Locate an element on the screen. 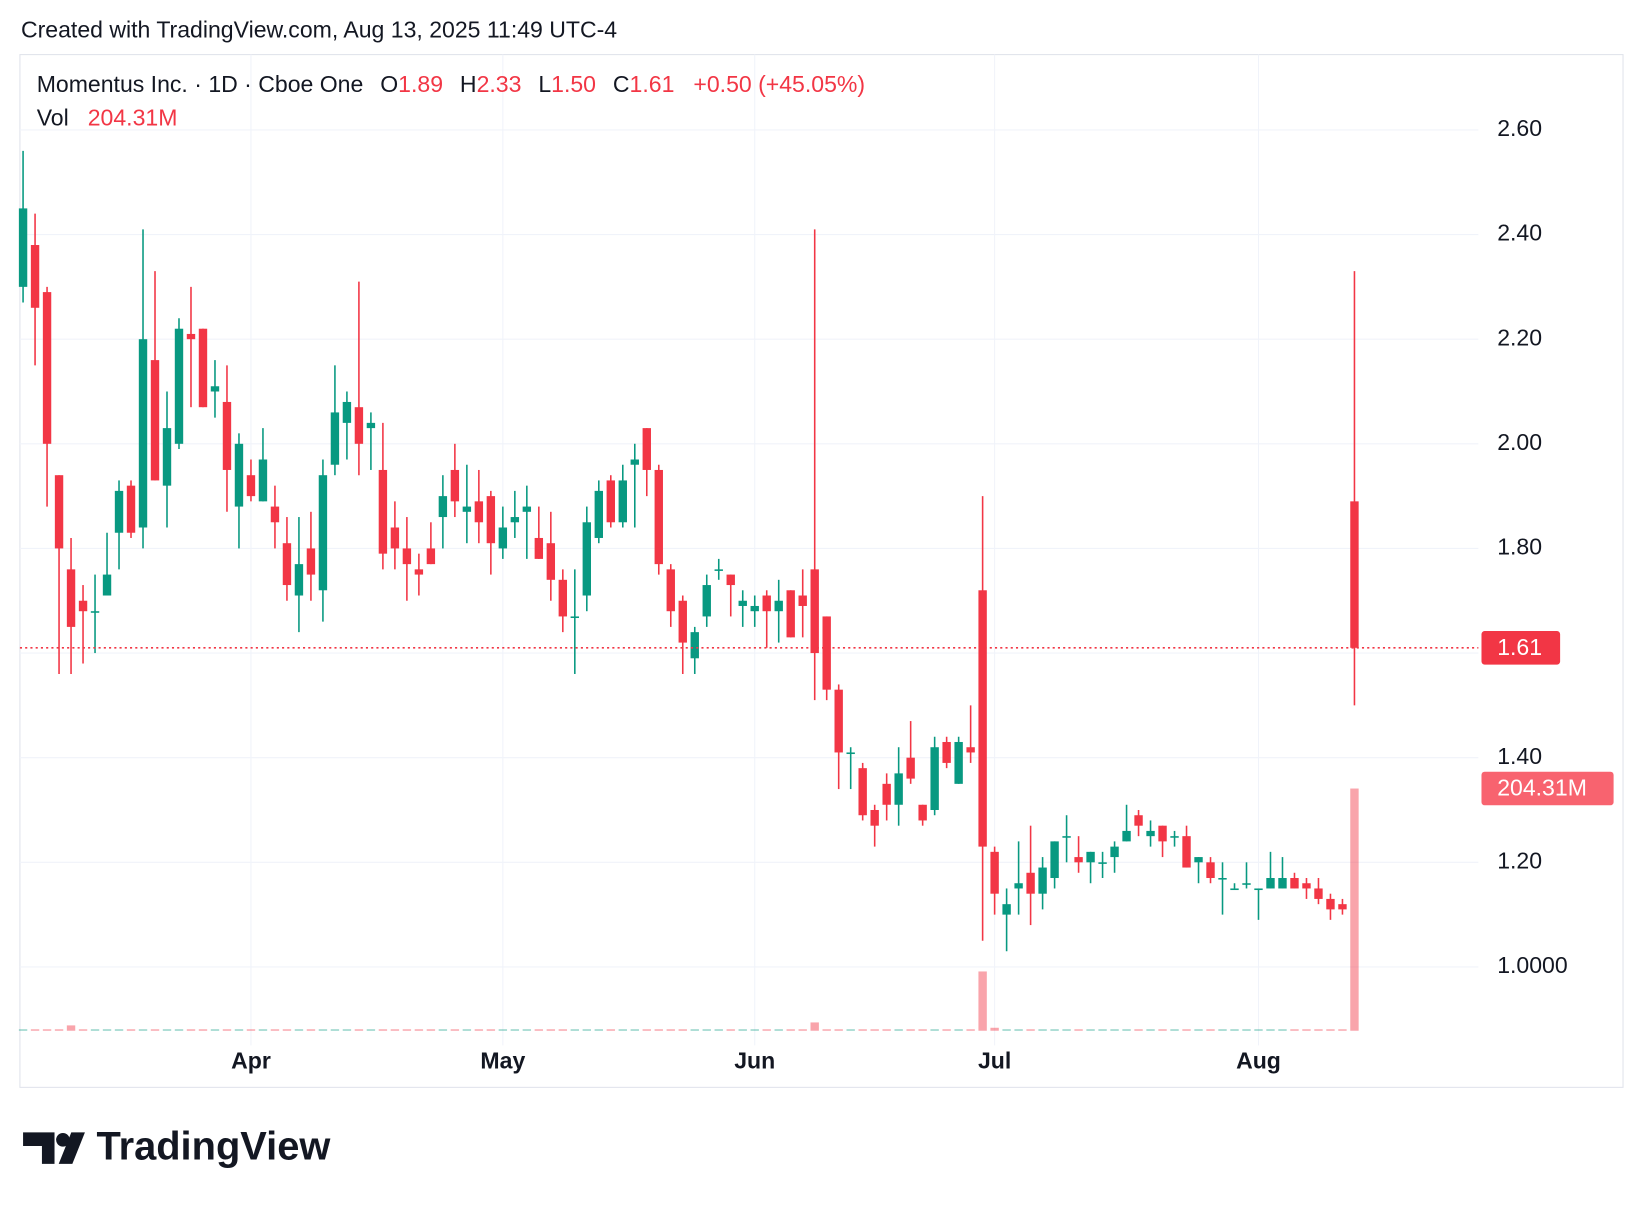 This screenshot has height=1208, width=1644. volume-tag is located at coordinates (1547, 788).